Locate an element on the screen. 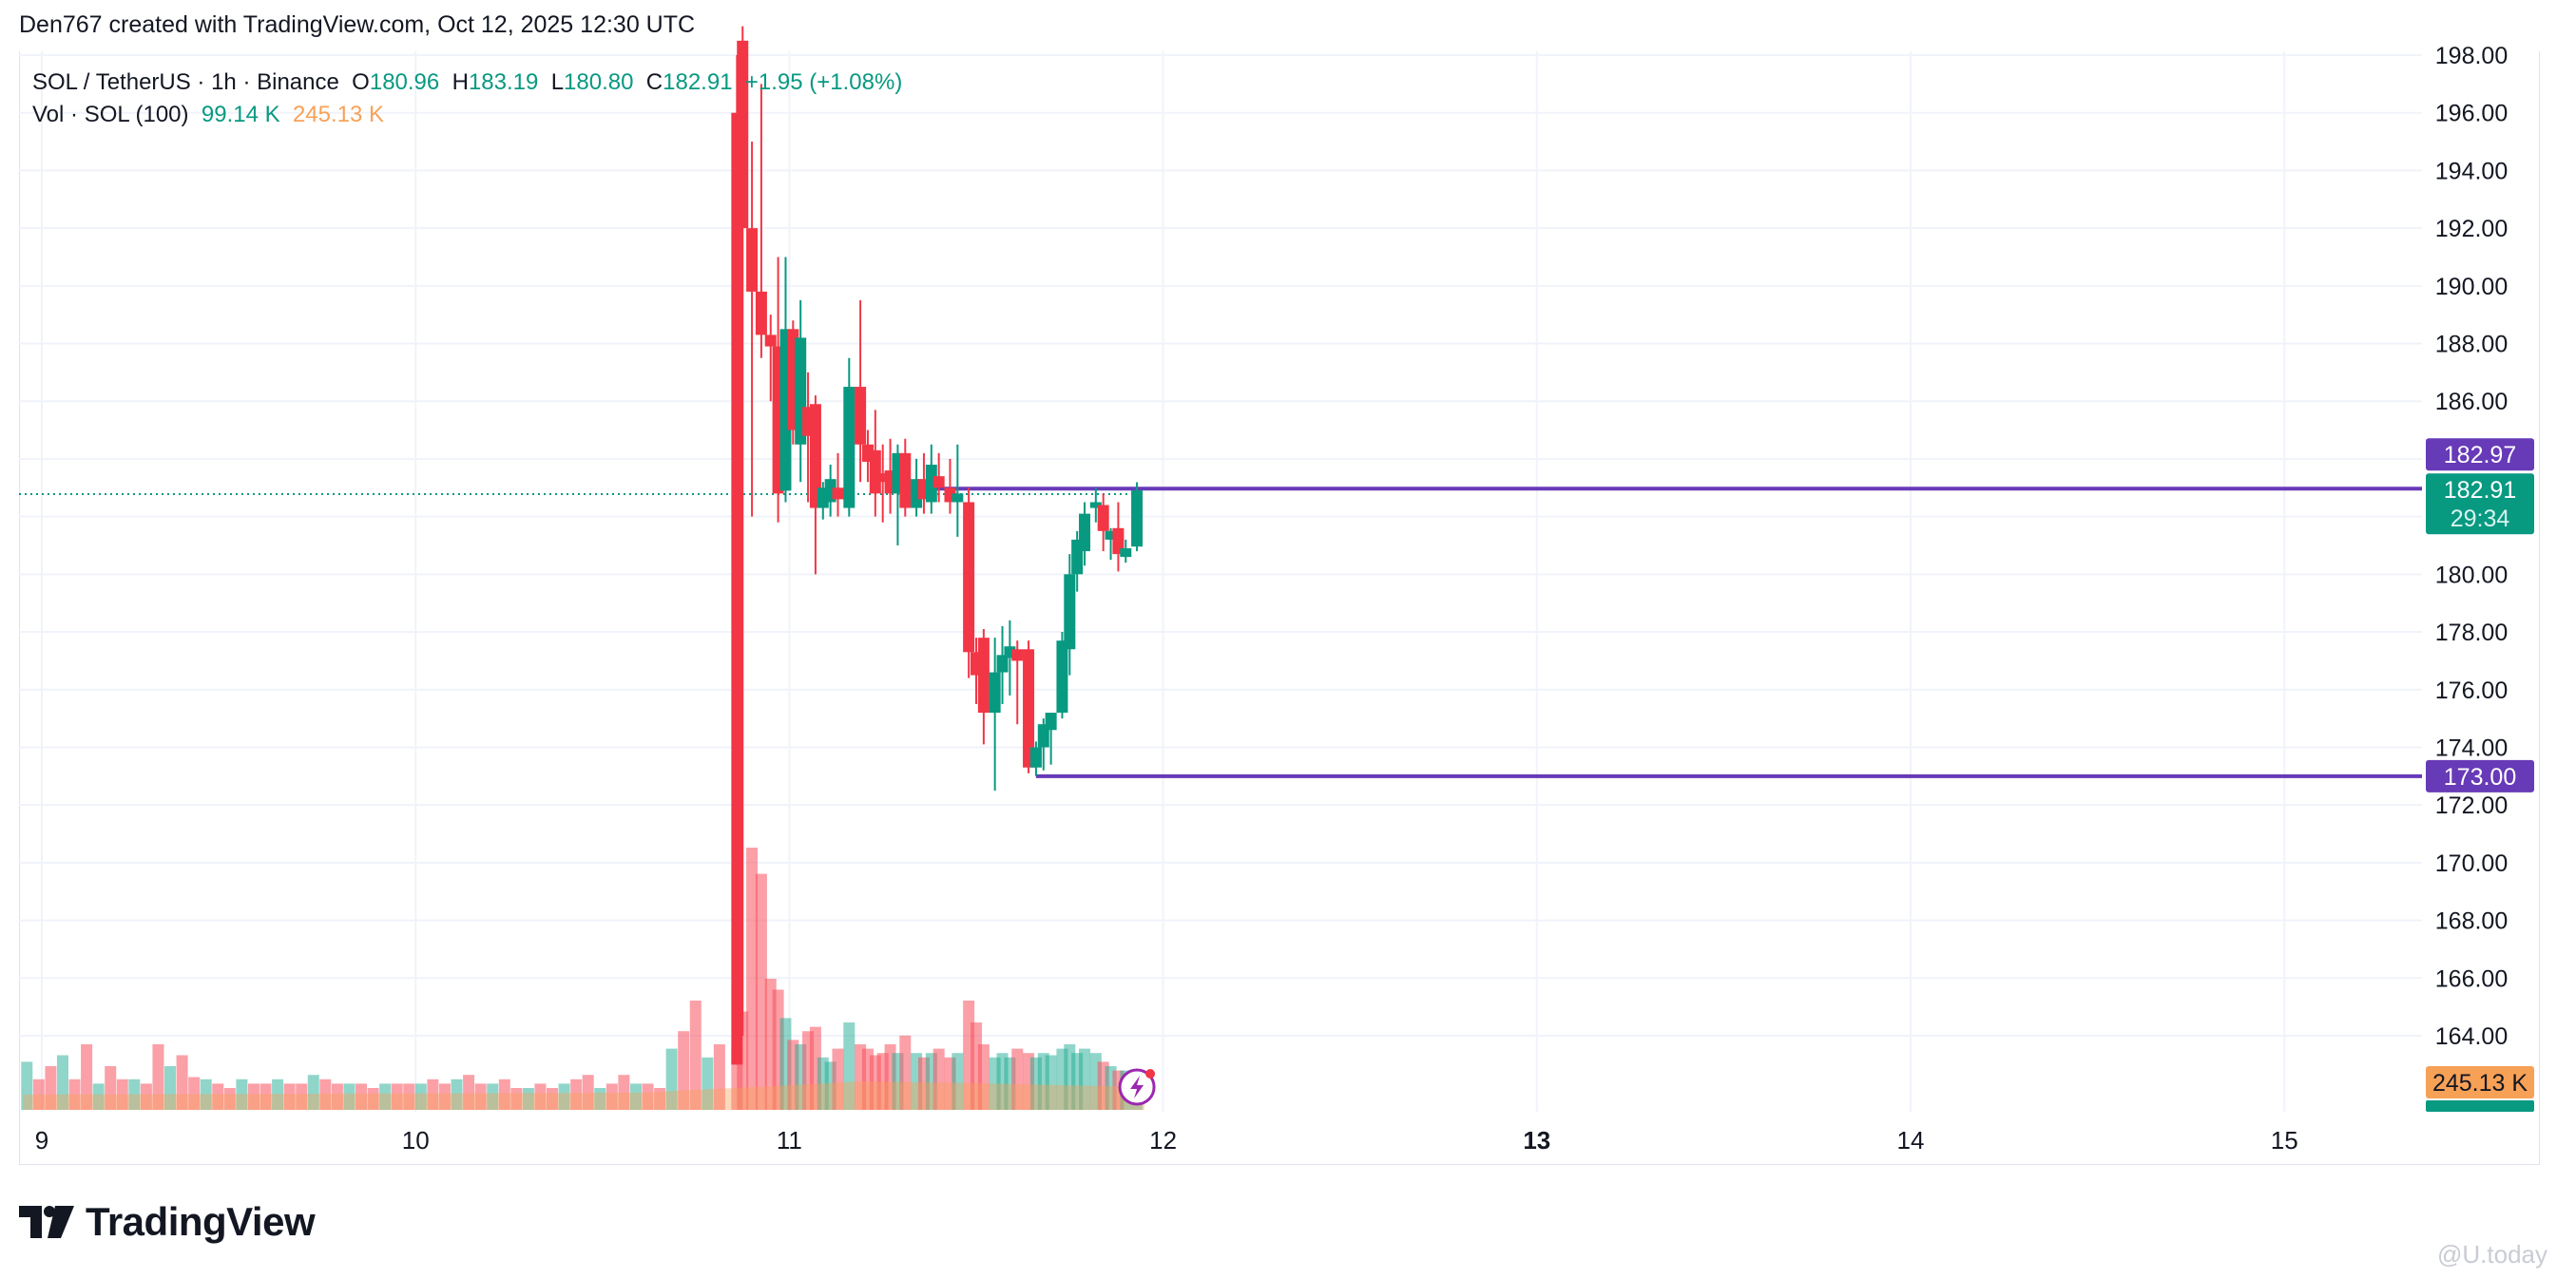 The width and height of the screenshot is (2576, 1279). time-tick-label: 11 is located at coordinates (790, 1140).